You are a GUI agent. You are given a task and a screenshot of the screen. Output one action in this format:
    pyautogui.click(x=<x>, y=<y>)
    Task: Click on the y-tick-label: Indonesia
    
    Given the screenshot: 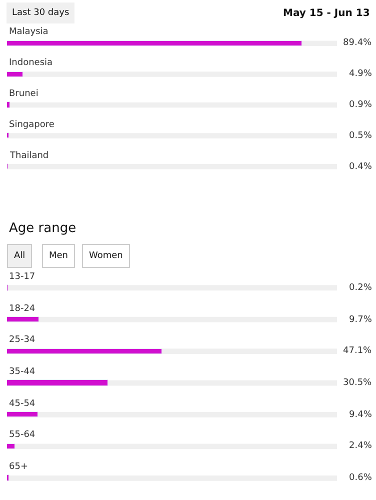 What is the action you would take?
    pyautogui.click(x=31, y=63)
    